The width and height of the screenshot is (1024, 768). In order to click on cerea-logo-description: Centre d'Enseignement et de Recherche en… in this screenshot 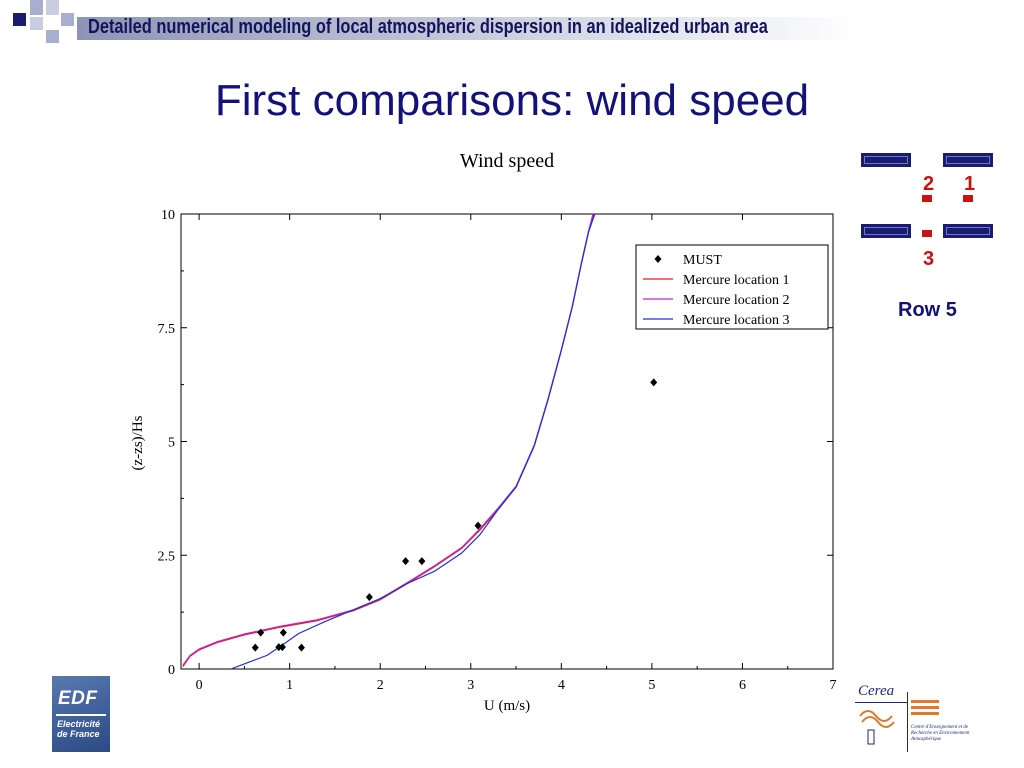, I will do `click(940, 733)`.